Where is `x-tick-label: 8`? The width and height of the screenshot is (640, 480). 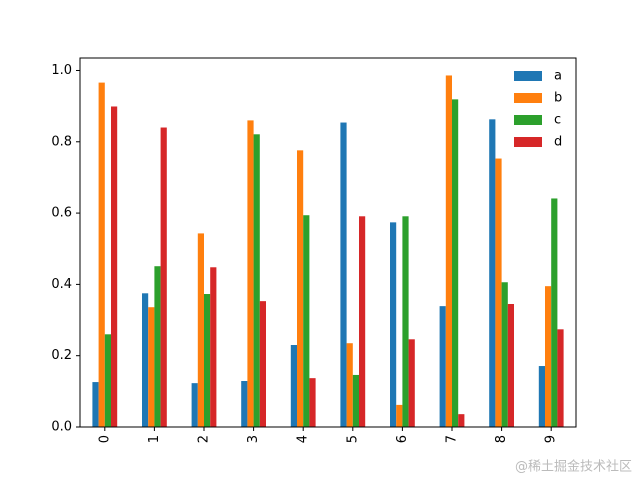
x-tick-label: 8 is located at coordinates (501, 439).